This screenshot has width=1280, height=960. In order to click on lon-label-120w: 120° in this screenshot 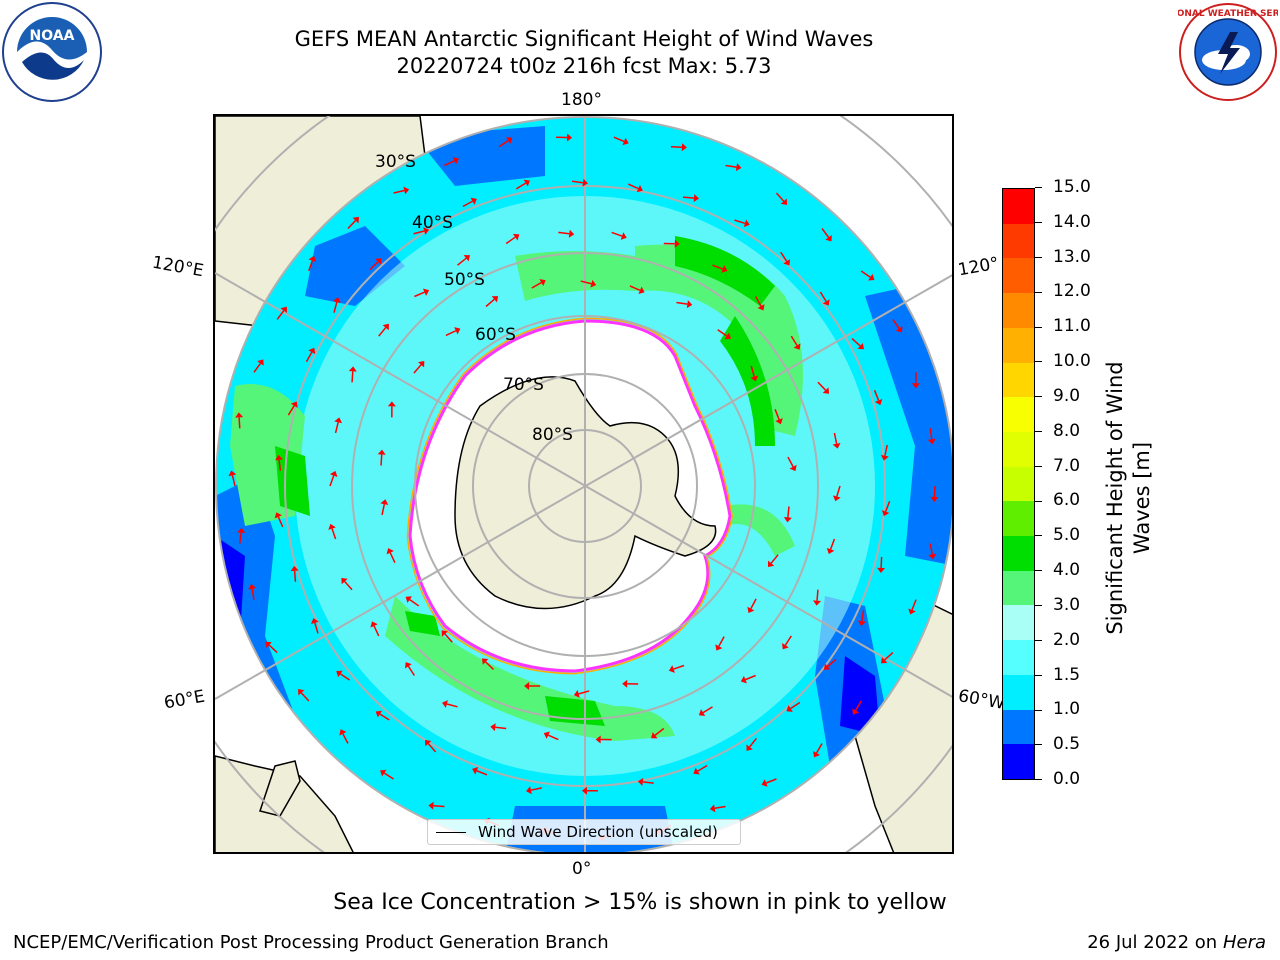, I will do `click(978, 267)`.